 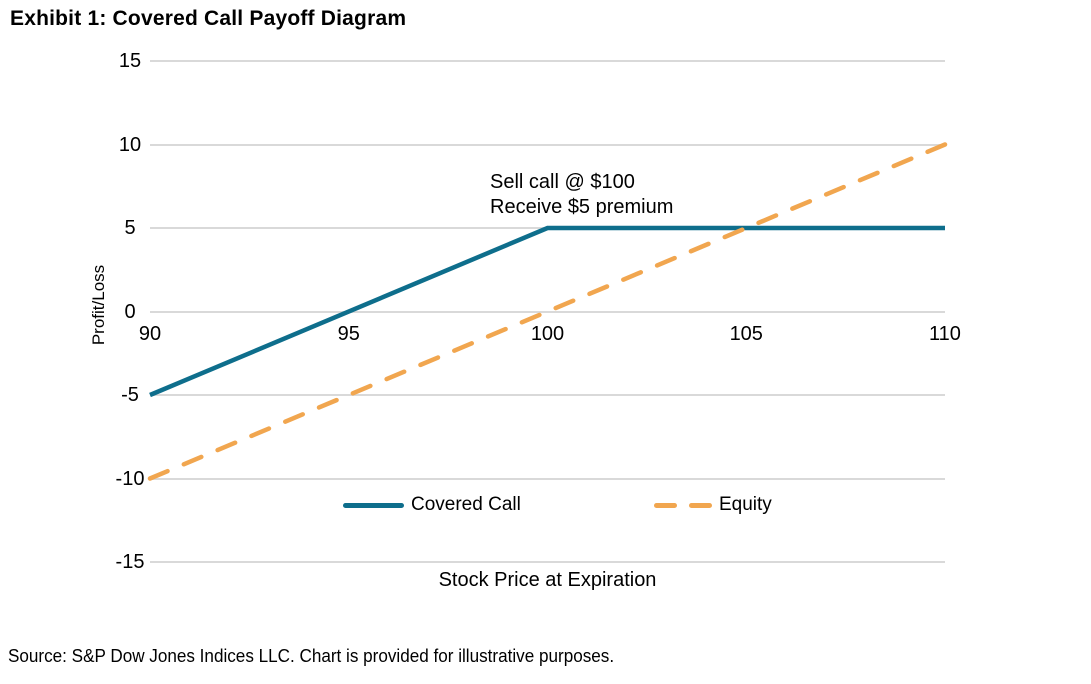 What do you see at coordinates (208, 18) in the screenshot?
I see `chart-title: Exhibit 1: Covered Call Payoff Diagram` at bounding box center [208, 18].